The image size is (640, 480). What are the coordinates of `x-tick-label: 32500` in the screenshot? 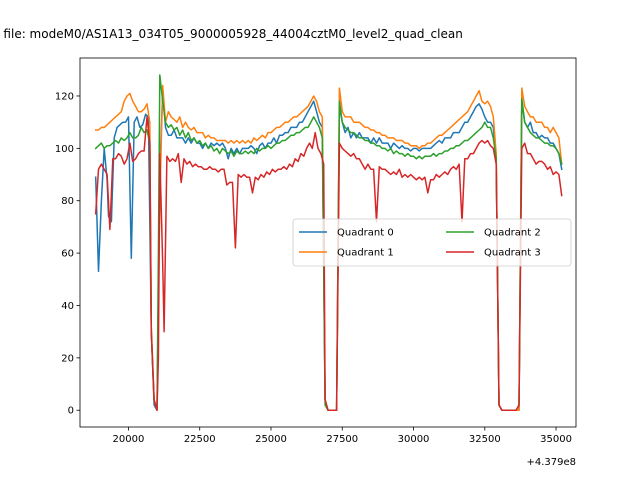 It's located at (485, 439).